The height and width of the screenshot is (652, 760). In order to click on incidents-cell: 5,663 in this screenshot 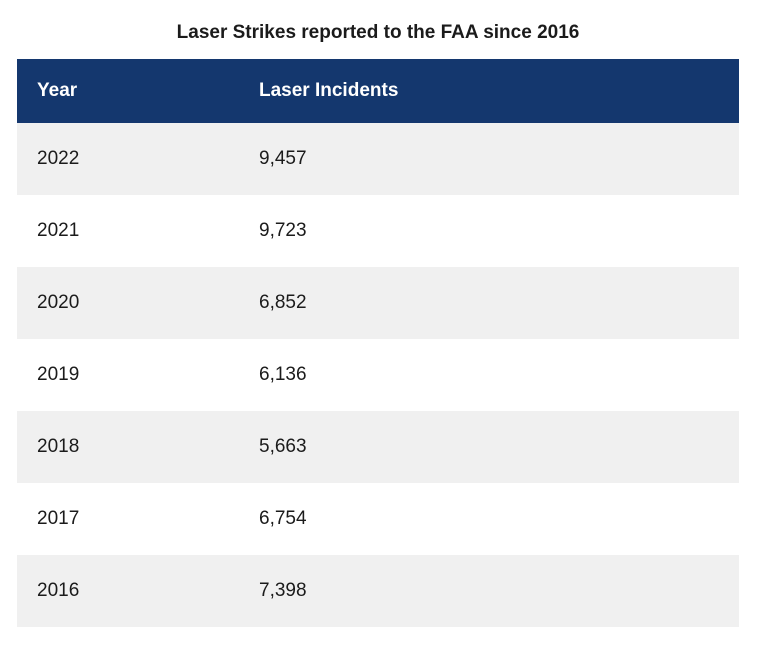, I will do `click(283, 446)`.